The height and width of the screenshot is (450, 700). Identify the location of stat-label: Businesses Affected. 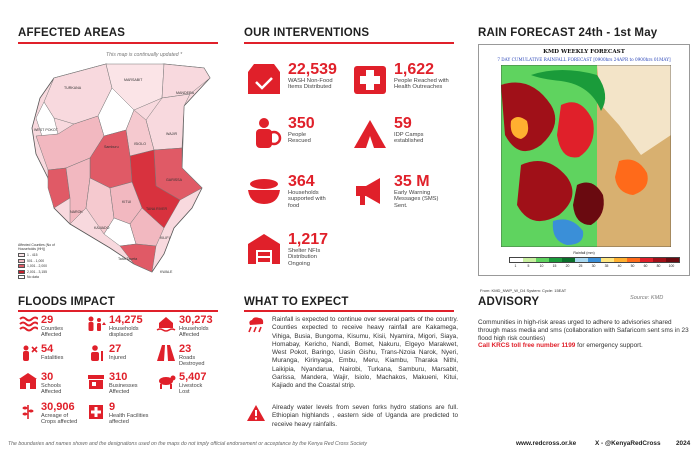
(123, 389).